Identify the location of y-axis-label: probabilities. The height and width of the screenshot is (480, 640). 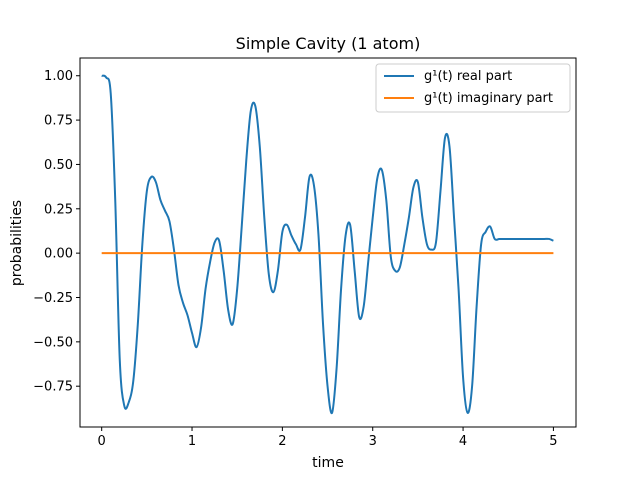
(17, 243).